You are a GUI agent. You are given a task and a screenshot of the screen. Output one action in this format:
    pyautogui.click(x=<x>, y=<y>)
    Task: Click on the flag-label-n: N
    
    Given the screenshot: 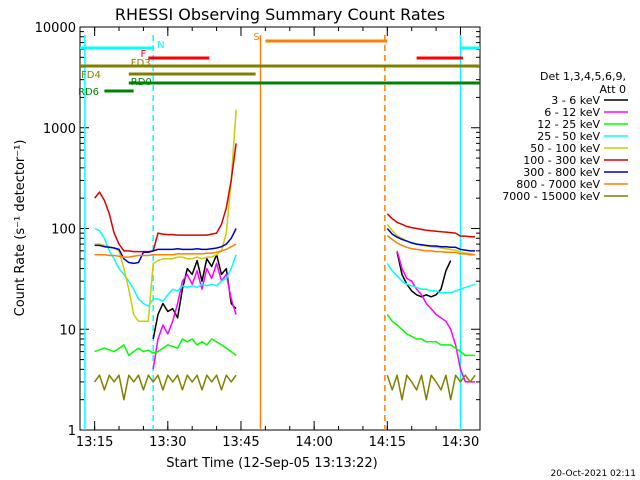 What is the action you would take?
    pyautogui.click(x=160, y=45)
    